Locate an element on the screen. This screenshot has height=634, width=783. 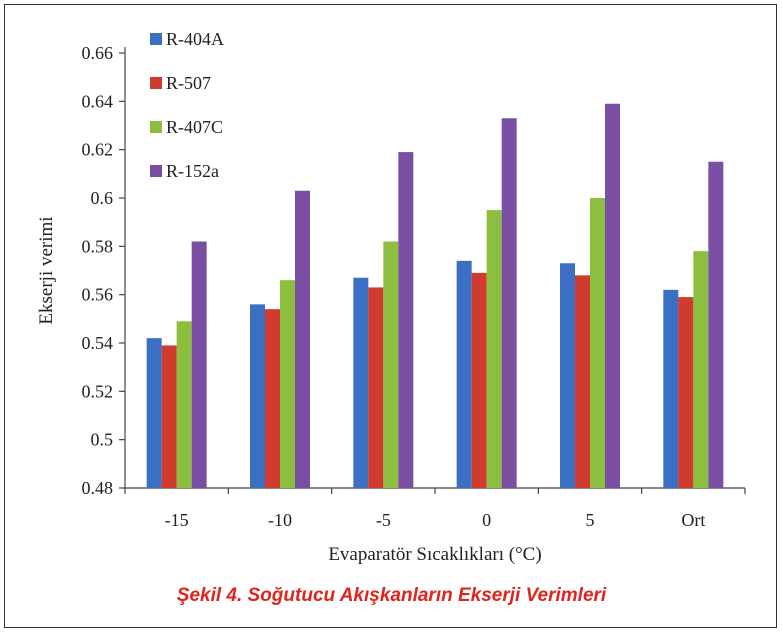
x-axis-label: Evaparatör Sıcaklıkları (°C) is located at coordinates (434, 554).